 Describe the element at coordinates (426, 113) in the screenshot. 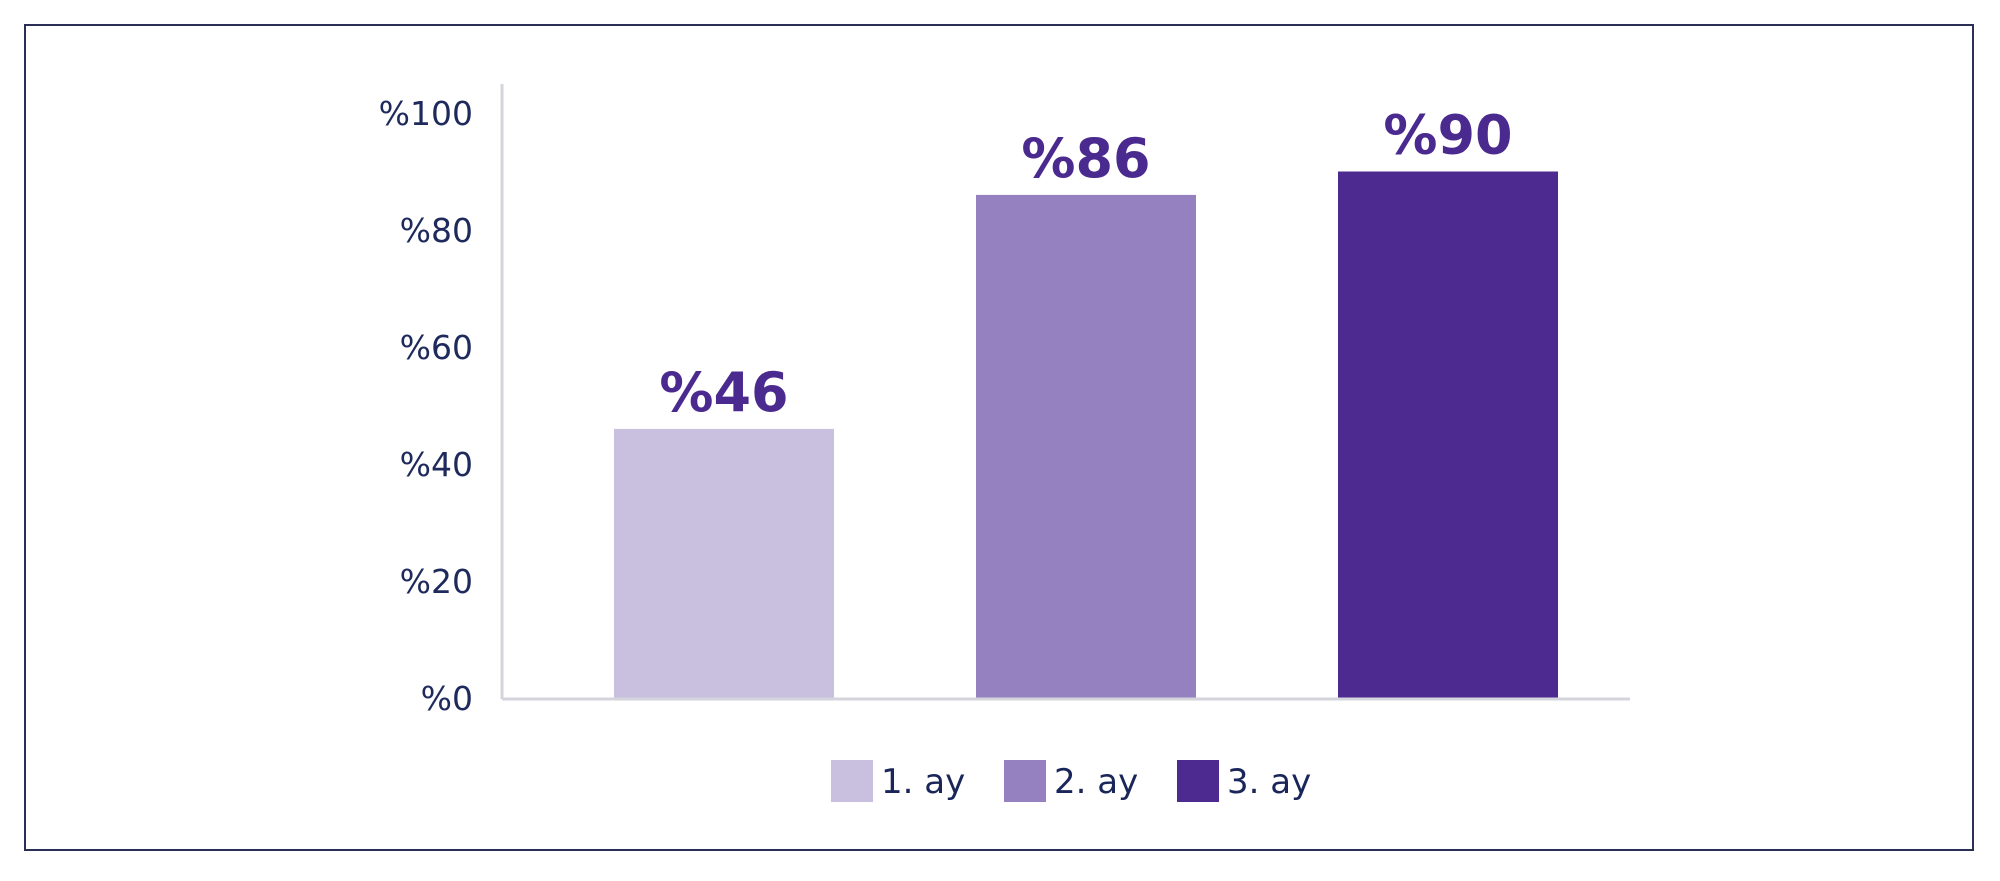

I see `y-tick-label: %100` at that location.